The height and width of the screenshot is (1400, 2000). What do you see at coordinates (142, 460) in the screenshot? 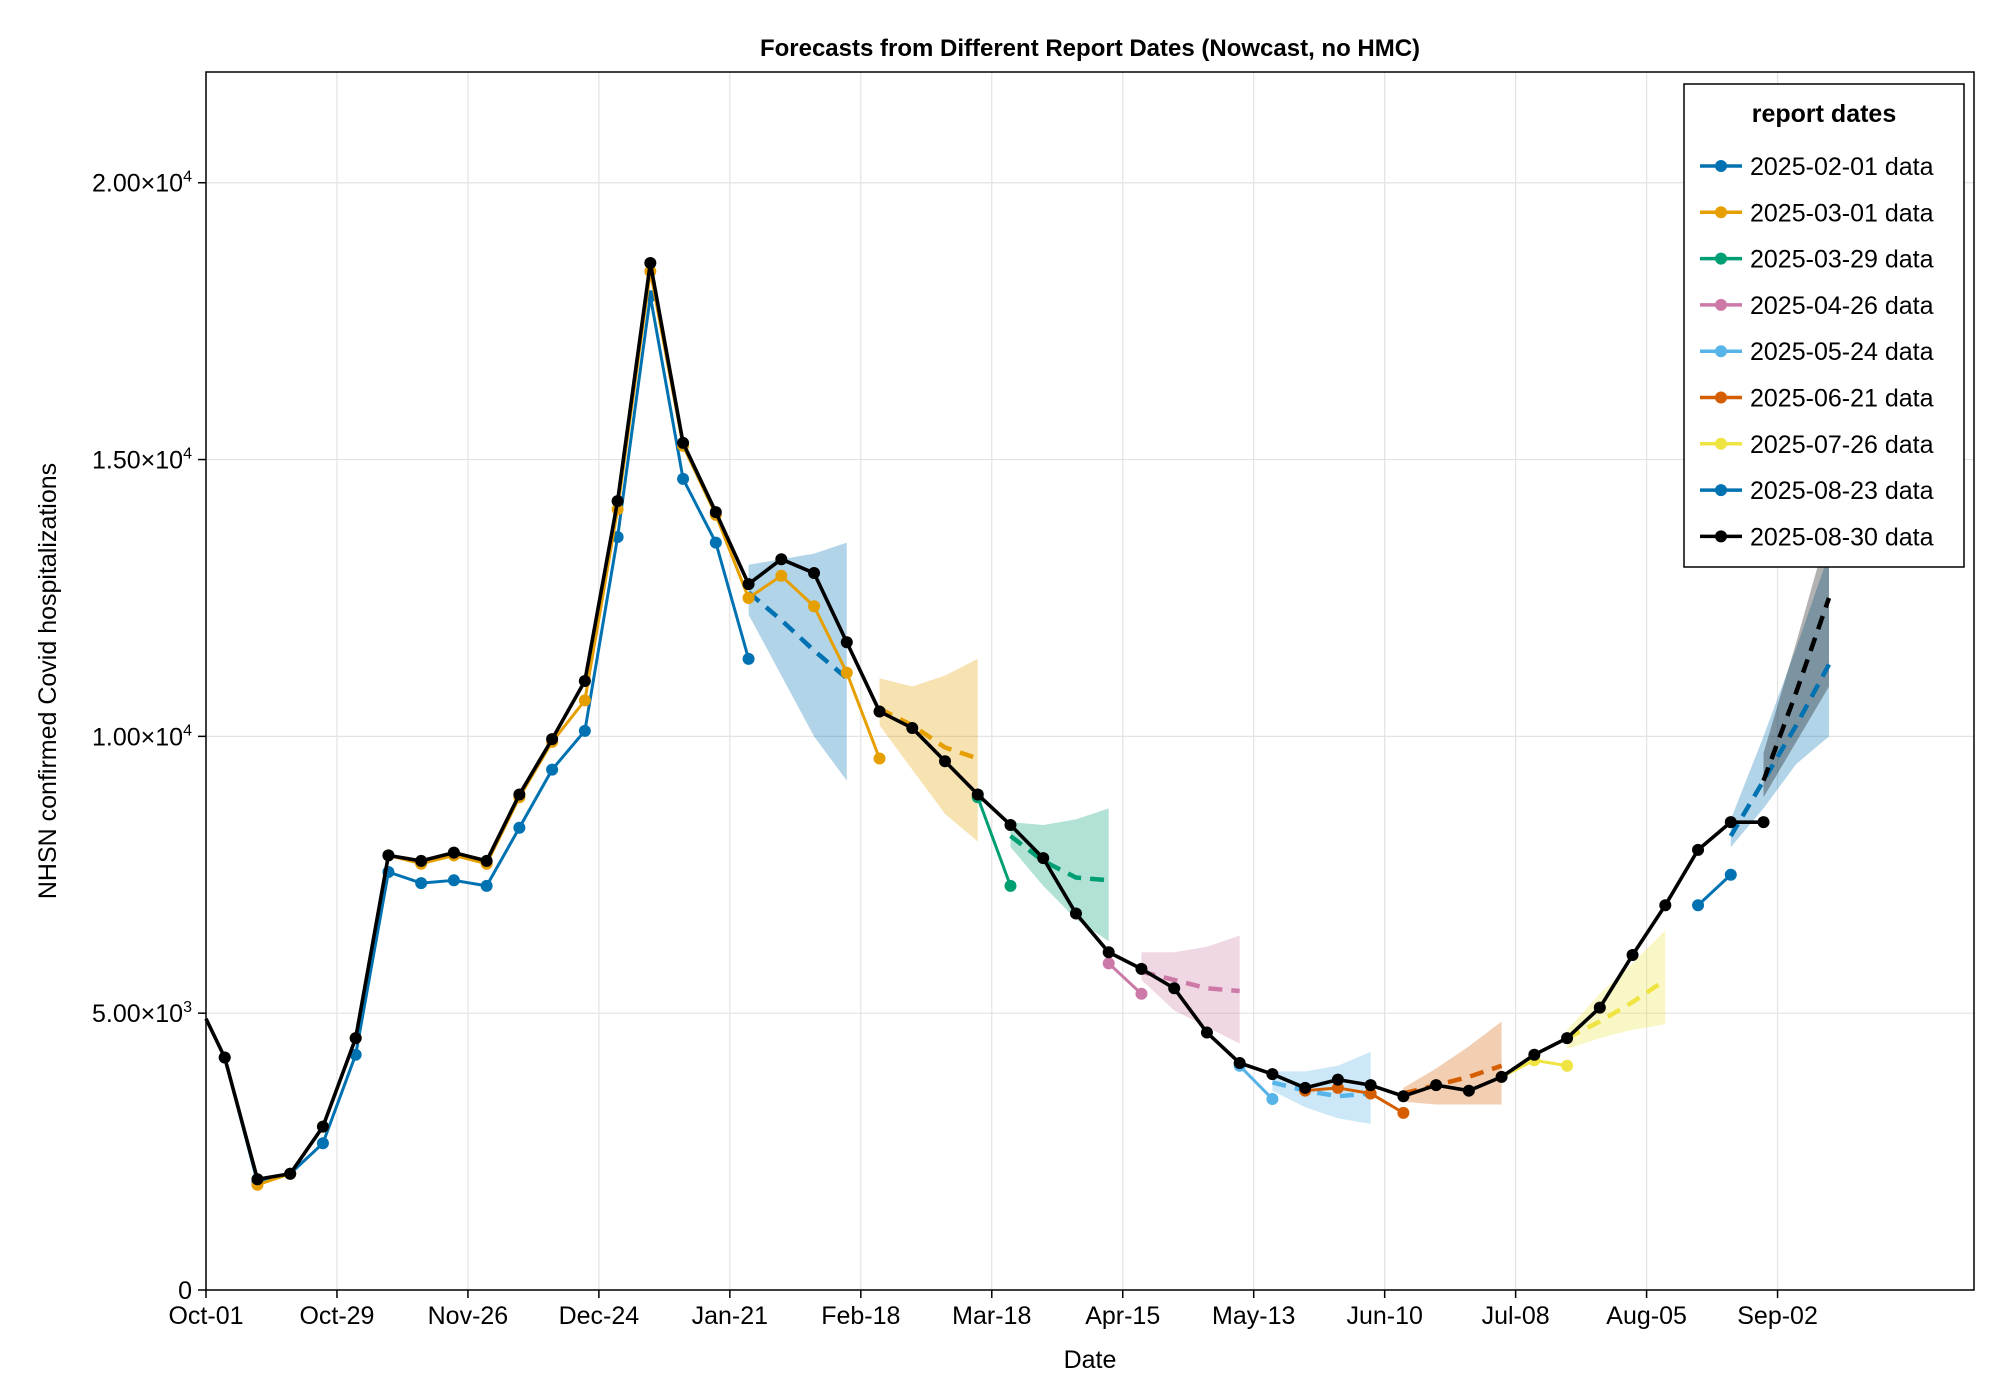
I see `y-tick-label: 1.50×104` at bounding box center [142, 460].